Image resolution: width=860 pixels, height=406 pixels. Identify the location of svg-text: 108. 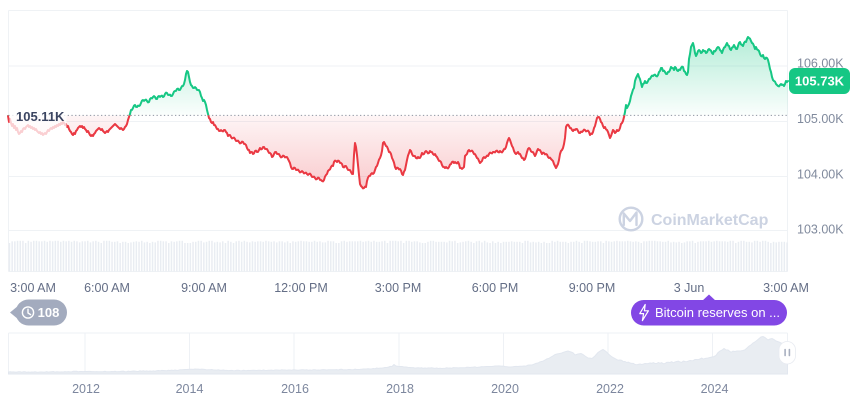
(49, 312).